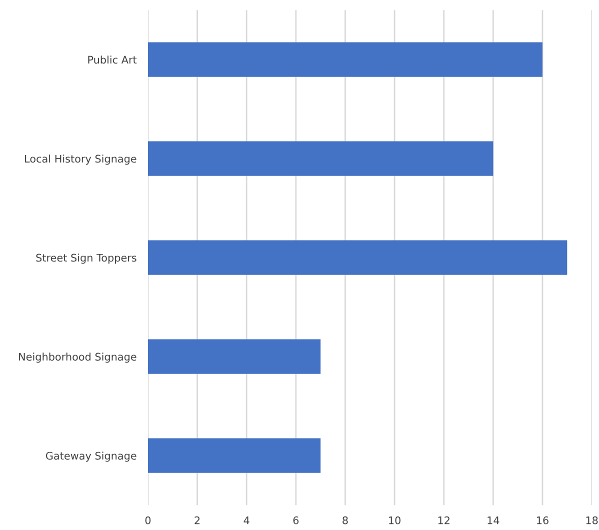  Describe the element at coordinates (542, 520) in the screenshot. I see `x-tick-label: 16` at that location.